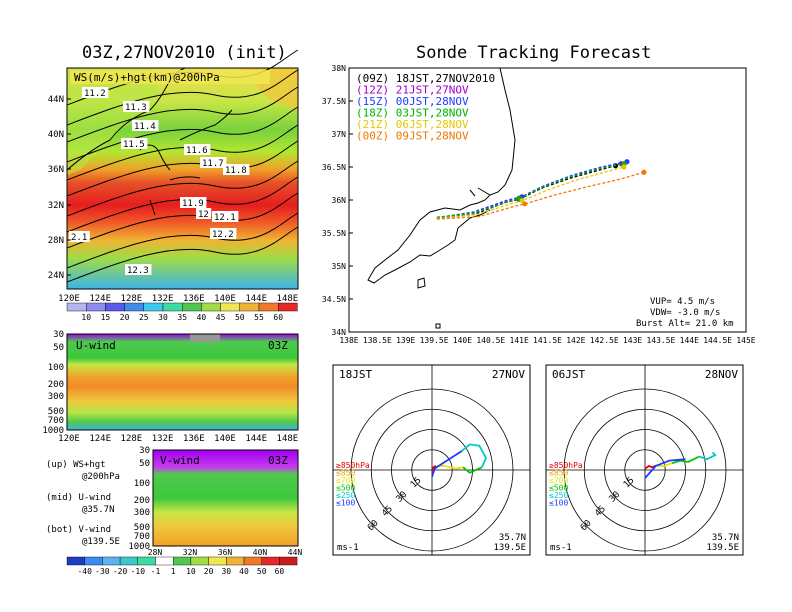 Image resolution: width=792 pixels, height=612 pixels. Describe the element at coordinates (355, 374) in the screenshot. I see `hodograph-time: 18JST` at that location.